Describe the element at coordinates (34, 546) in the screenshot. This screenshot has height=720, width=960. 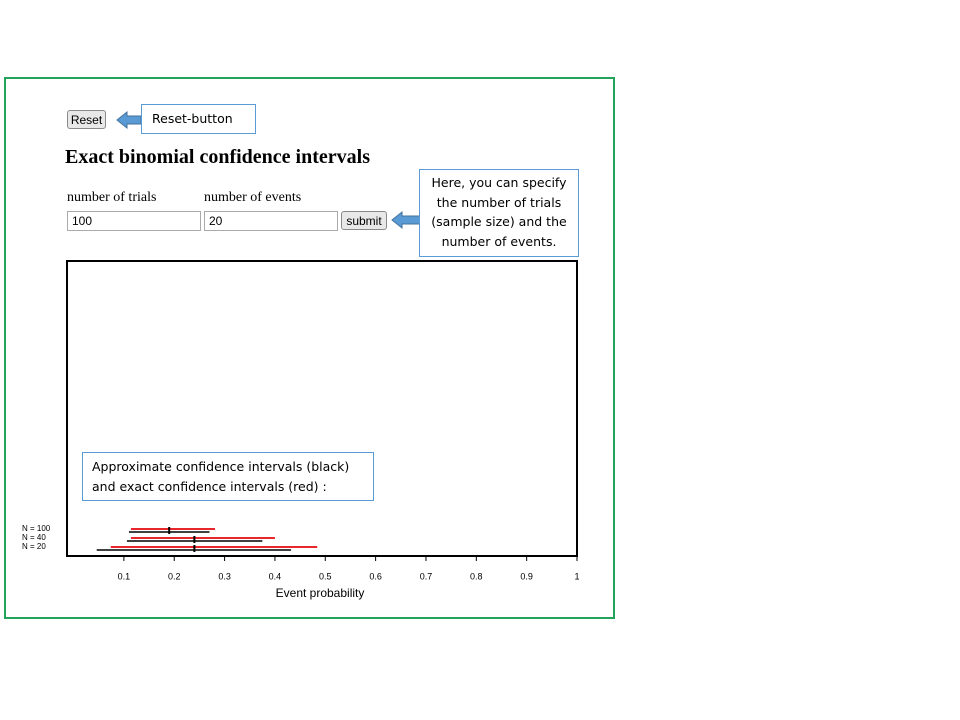
I see `row-label: N = 20` at that location.